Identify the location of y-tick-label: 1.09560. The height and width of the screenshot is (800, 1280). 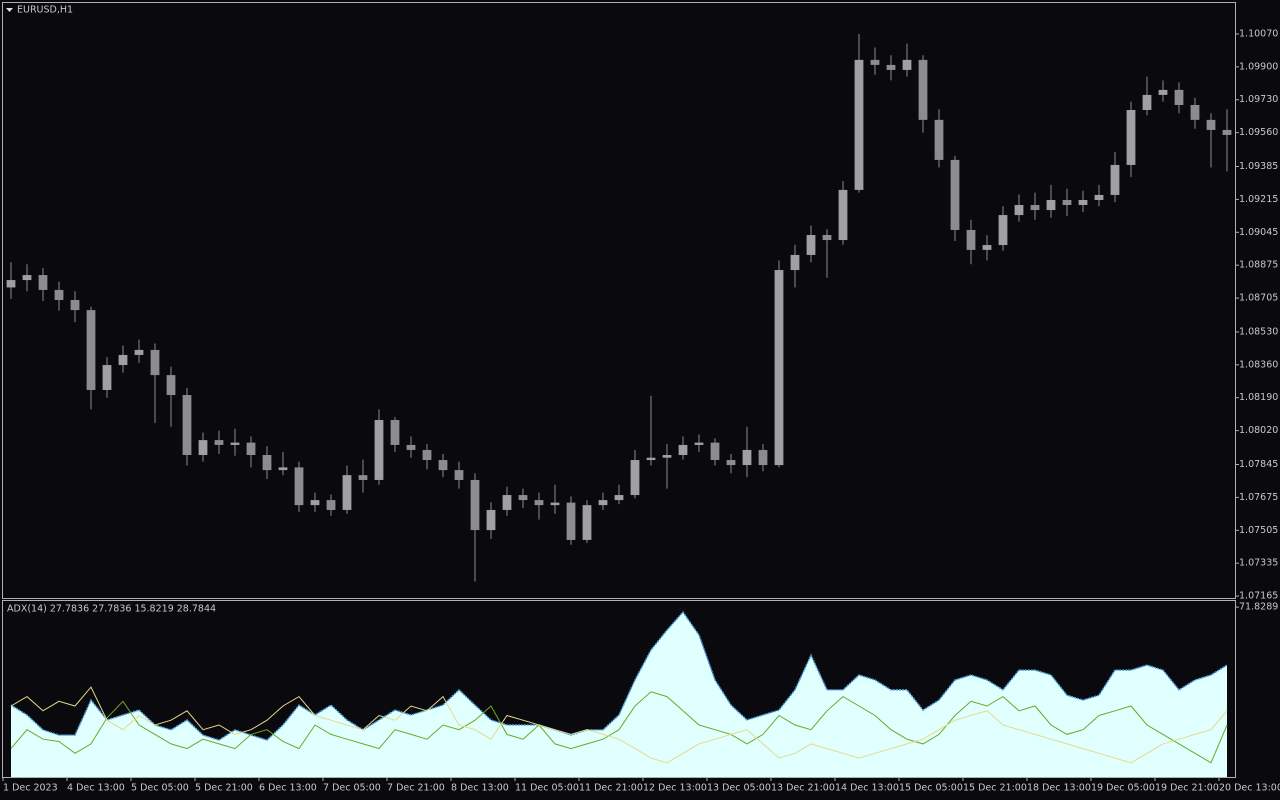
(1258, 132).